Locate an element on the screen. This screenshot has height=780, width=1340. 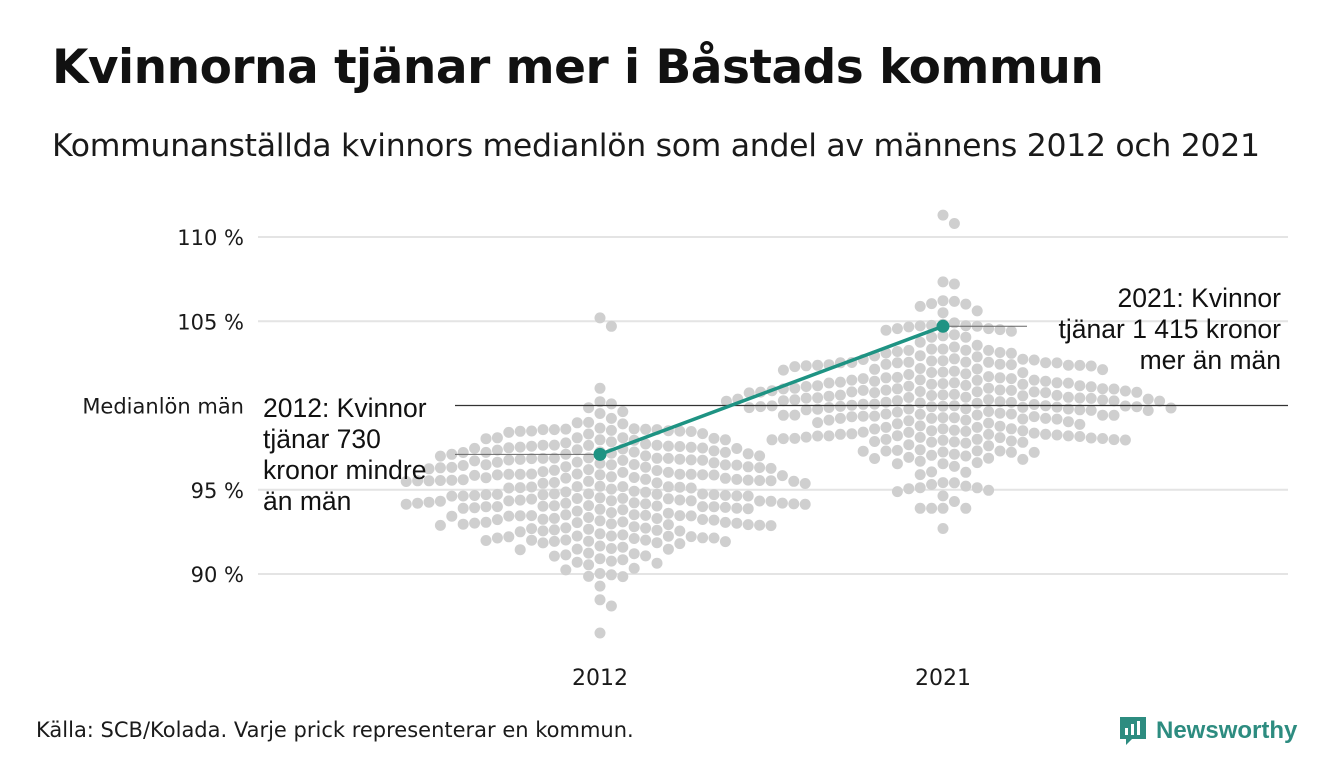
x-tick-label: 2021 is located at coordinates (943, 678).